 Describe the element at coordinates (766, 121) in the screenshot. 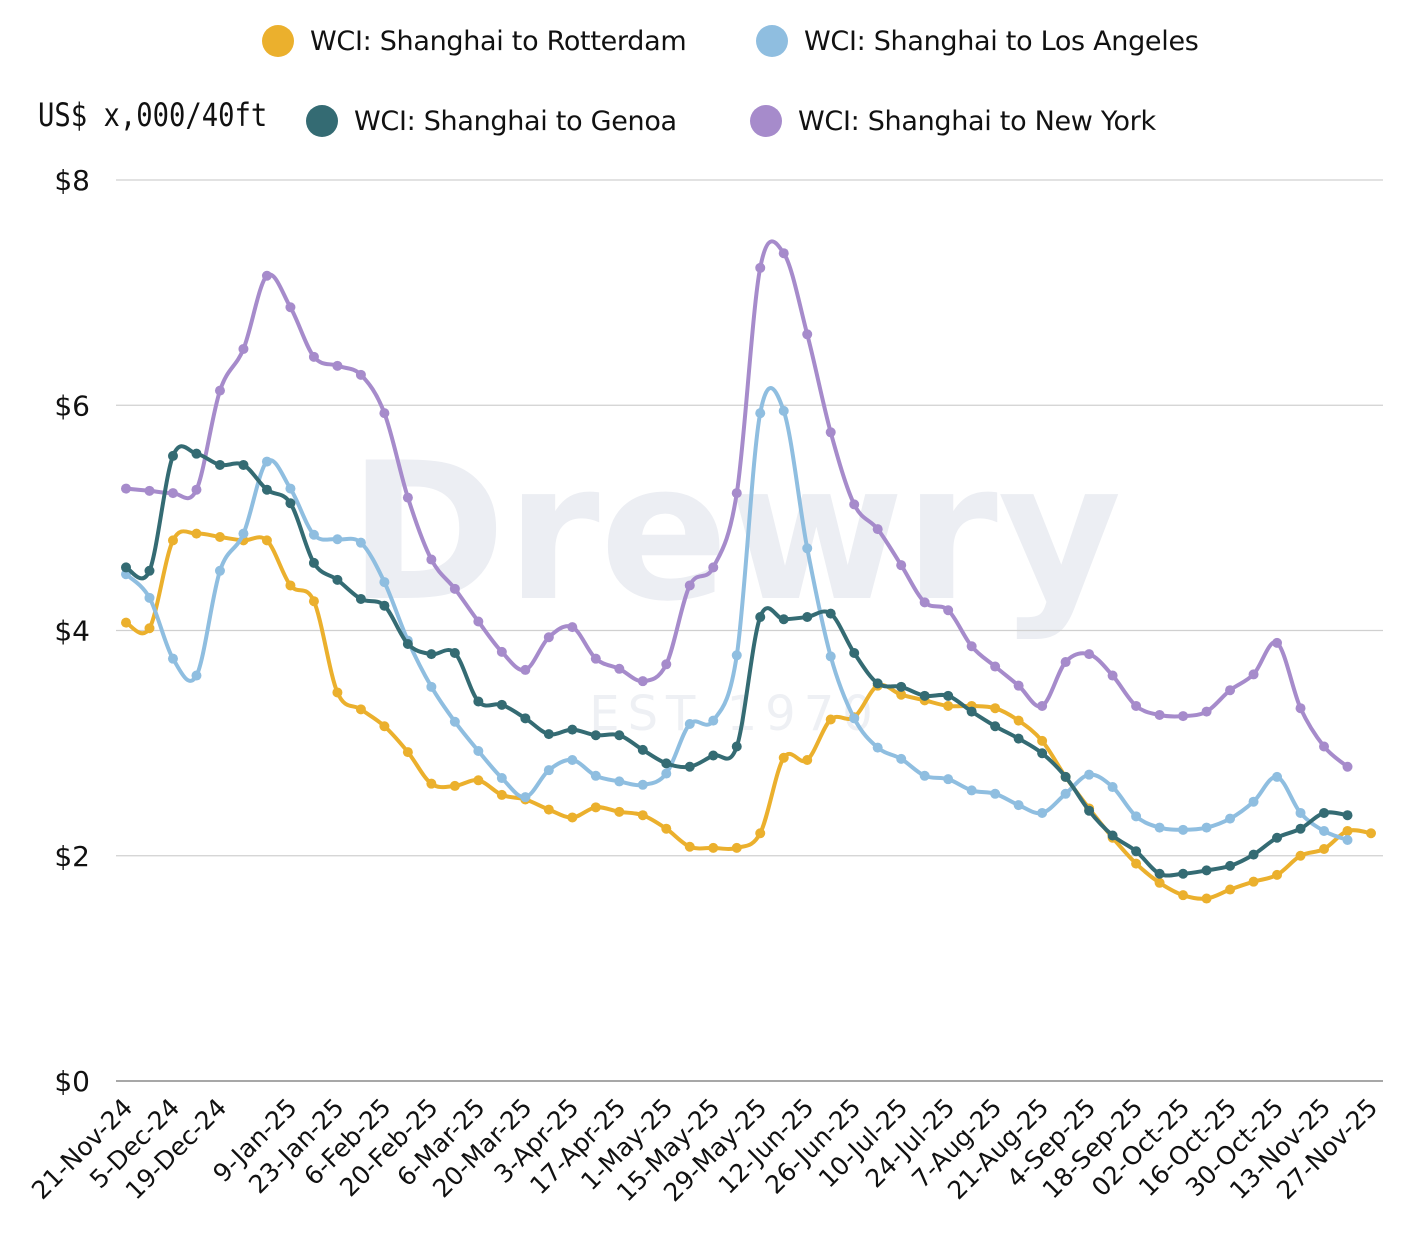

I see `legend-marker-new-york` at that location.